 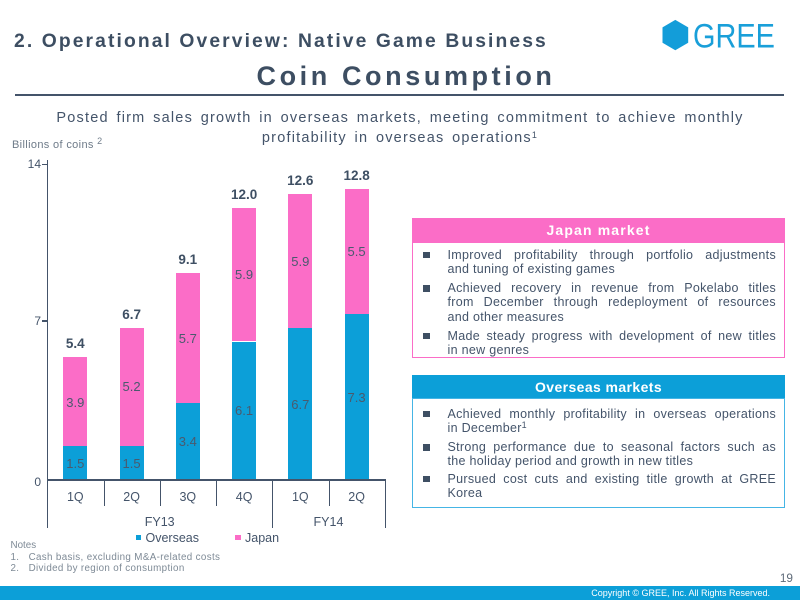 What do you see at coordinates (734, 35) in the screenshot?
I see `svg-text: GREE` at bounding box center [734, 35].